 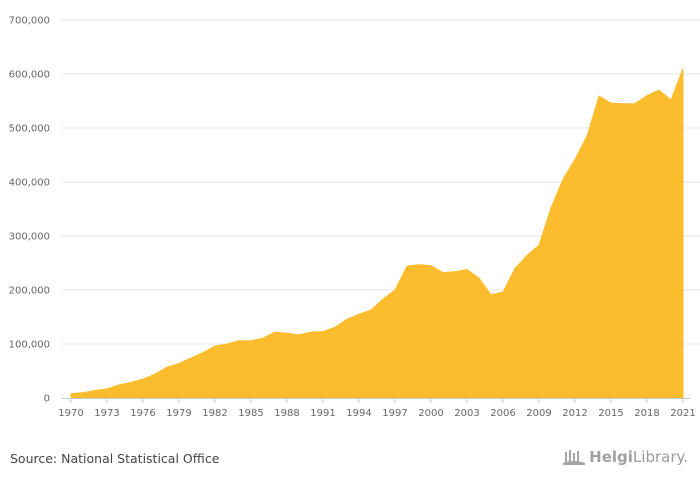 I want to click on x-tick-label: 1988, so click(x=286, y=413).